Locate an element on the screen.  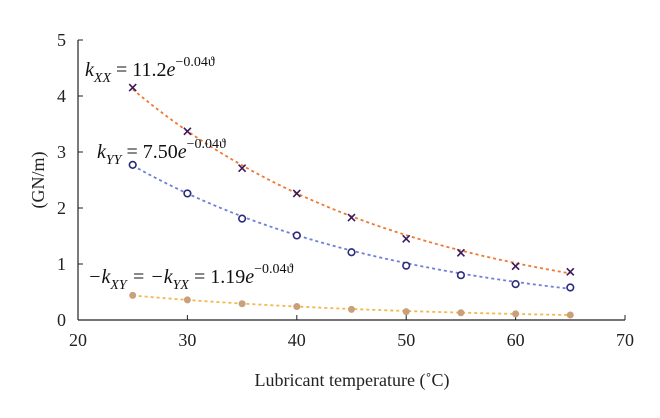
x-tick-label: 20 is located at coordinates (78, 340).